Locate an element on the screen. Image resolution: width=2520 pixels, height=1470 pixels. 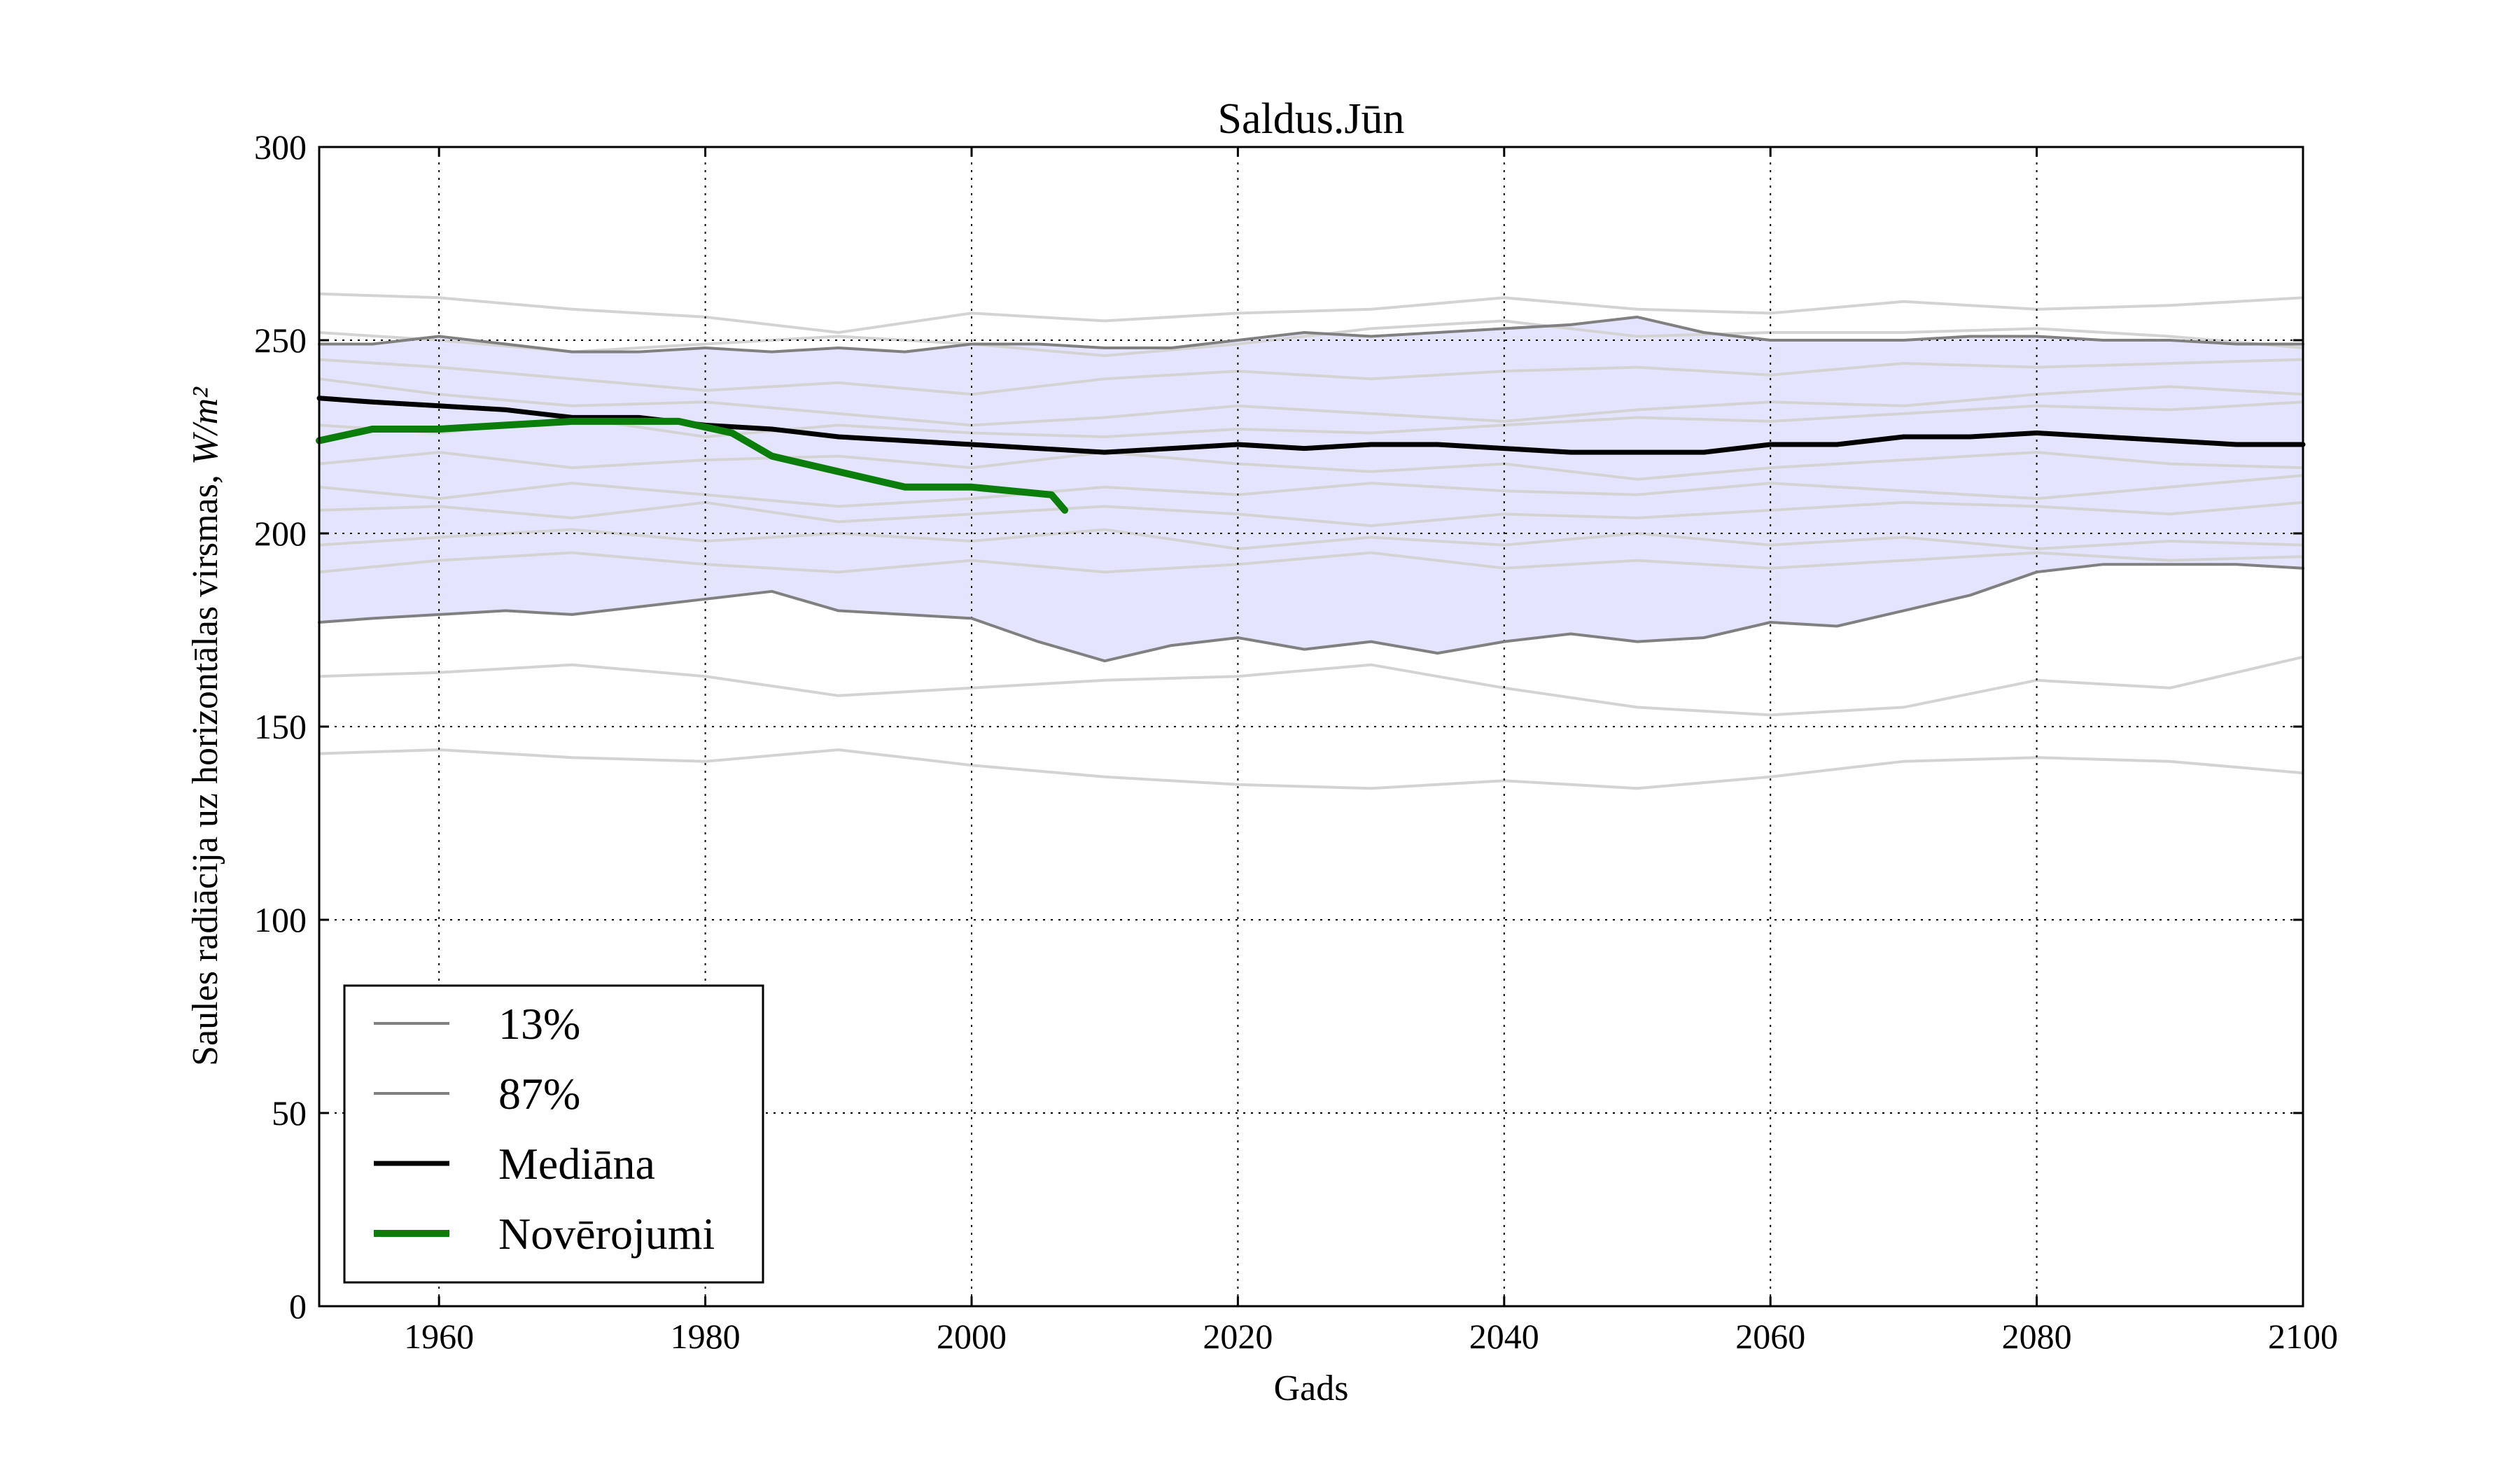
y-tick-label: 250 is located at coordinates (280, 340).